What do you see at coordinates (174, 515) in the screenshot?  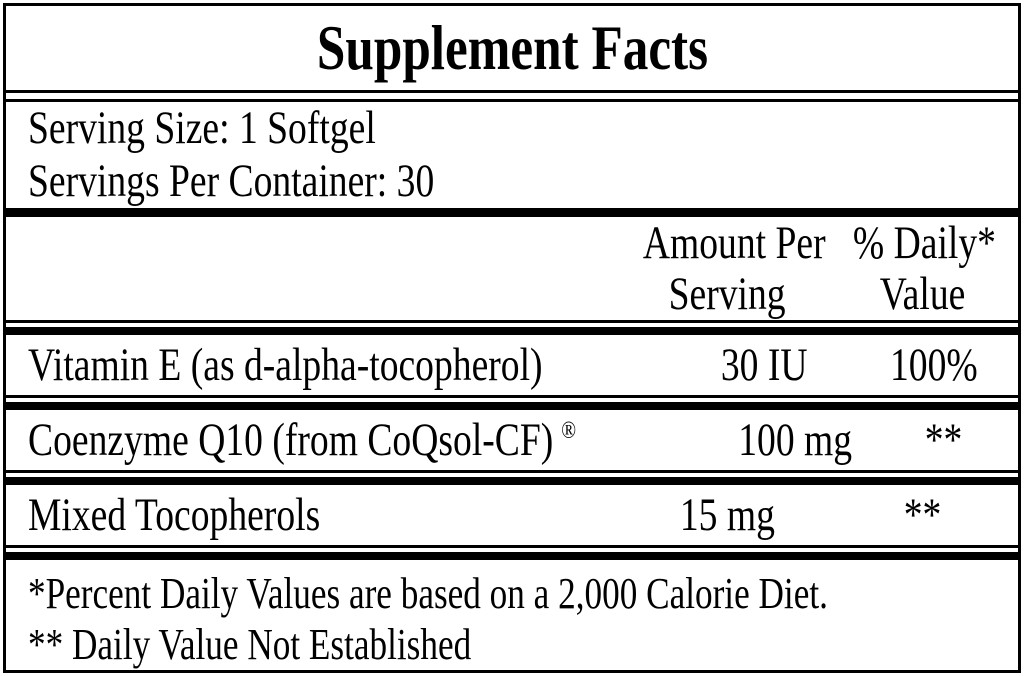 I see `ingredient-name: Mixed Tocopherols` at bounding box center [174, 515].